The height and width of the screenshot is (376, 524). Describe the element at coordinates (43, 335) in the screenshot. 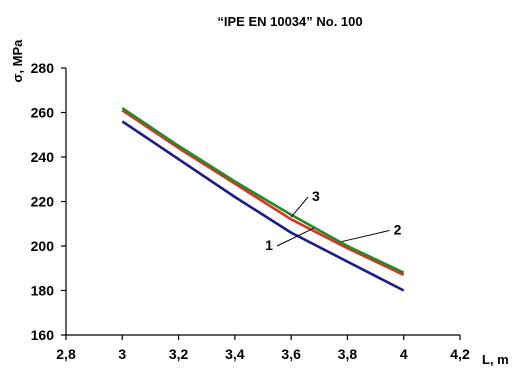

I see `y-tick-label: 160` at that location.